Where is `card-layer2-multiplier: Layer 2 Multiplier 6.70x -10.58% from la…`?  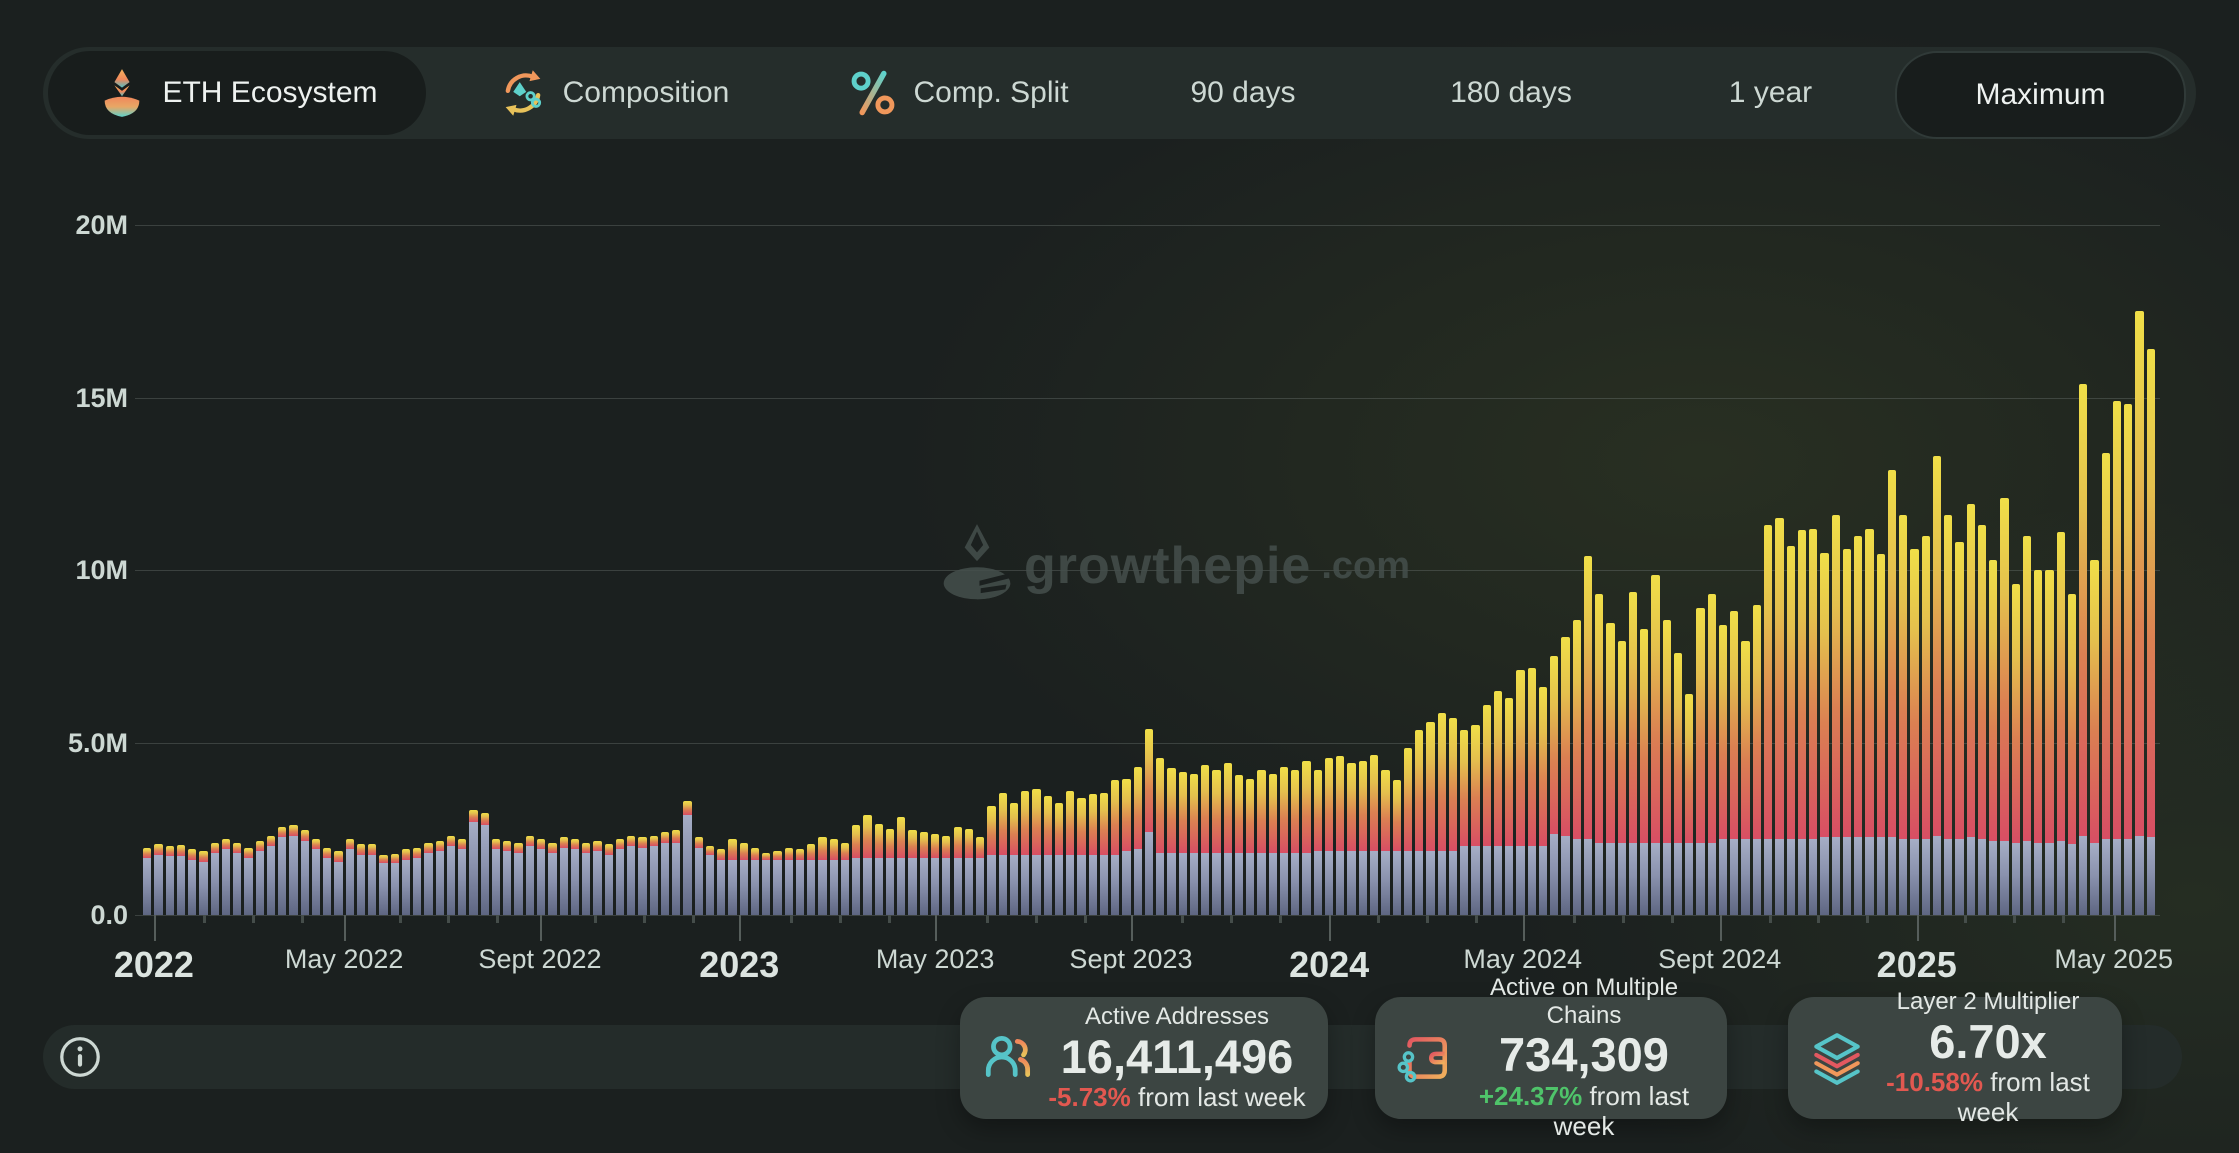 card-layer2-multiplier: Layer 2 Multiplier 6.70x -10.58% from la… is located at coordinates (1955, 1057).